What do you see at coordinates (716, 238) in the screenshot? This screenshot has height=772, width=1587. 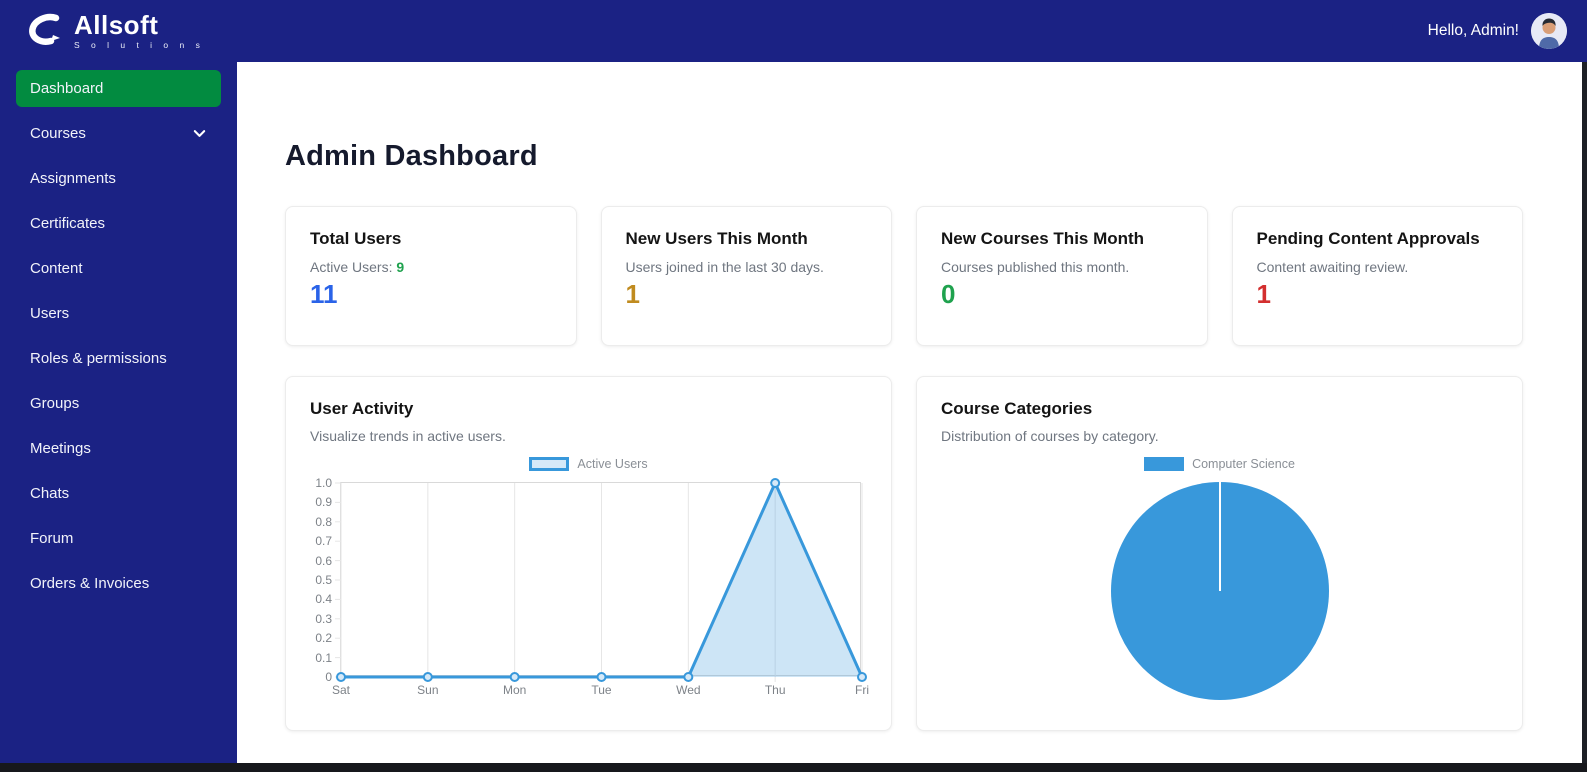 I see `stat-card-title: New Users This Month` at bounding box center [716, 238].